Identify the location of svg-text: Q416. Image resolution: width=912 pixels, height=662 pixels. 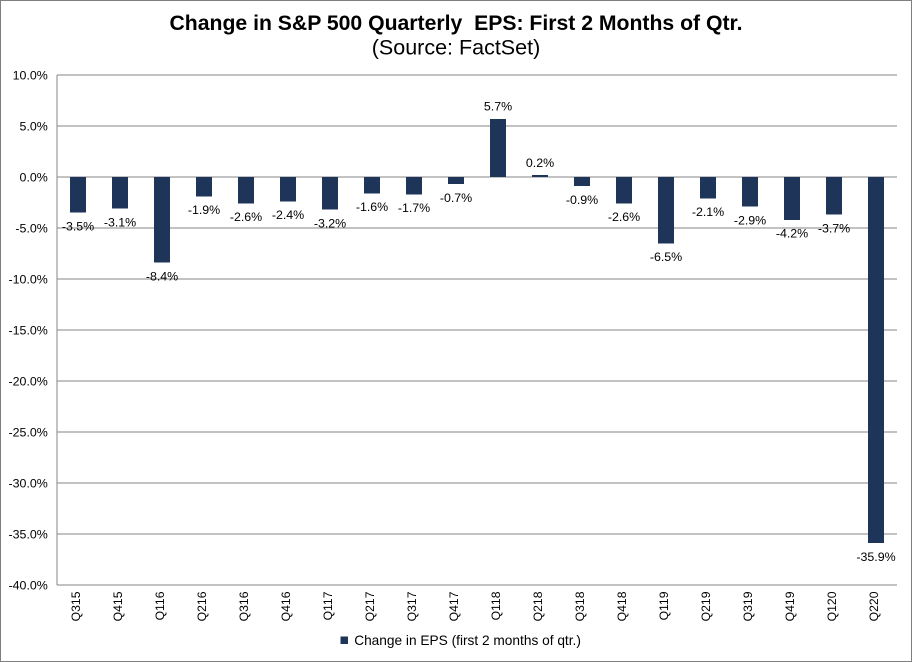
(286, 606).